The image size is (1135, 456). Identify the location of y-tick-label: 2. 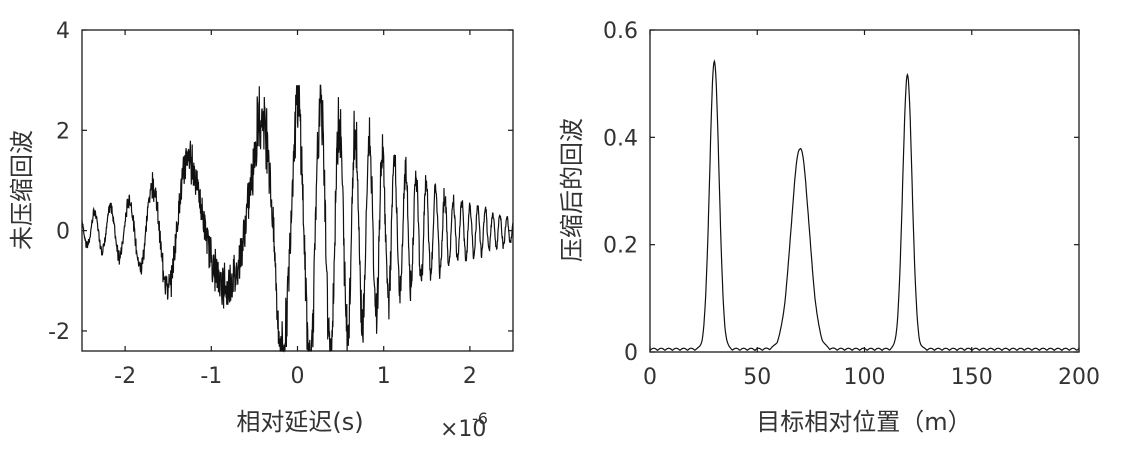
(63, 131).